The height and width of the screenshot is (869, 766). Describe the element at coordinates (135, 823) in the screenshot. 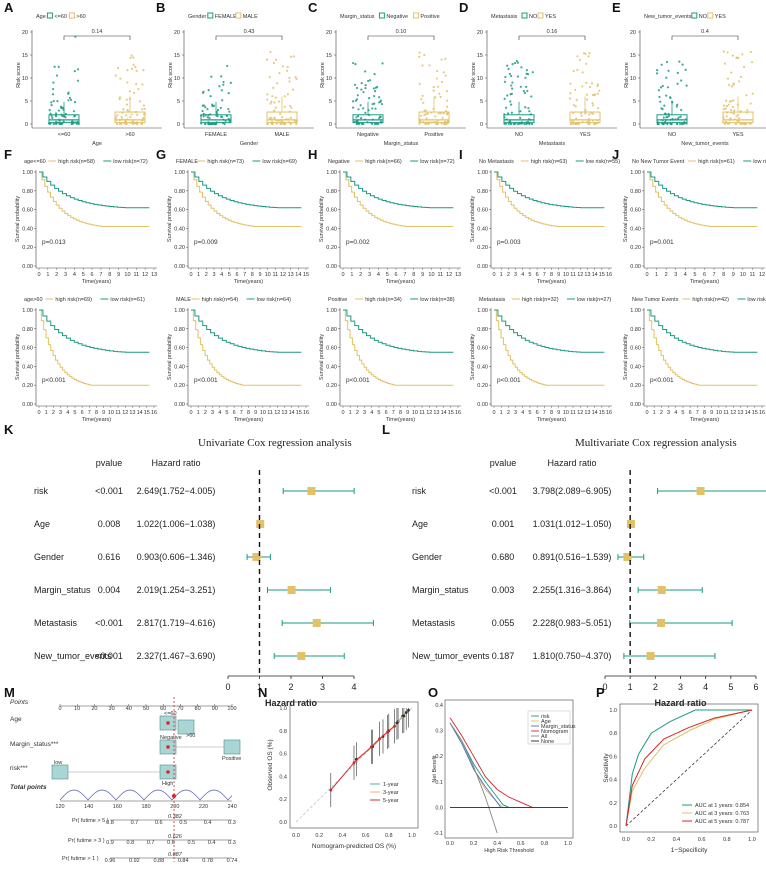

I see `probability-tick-label: 0.7` at that location.